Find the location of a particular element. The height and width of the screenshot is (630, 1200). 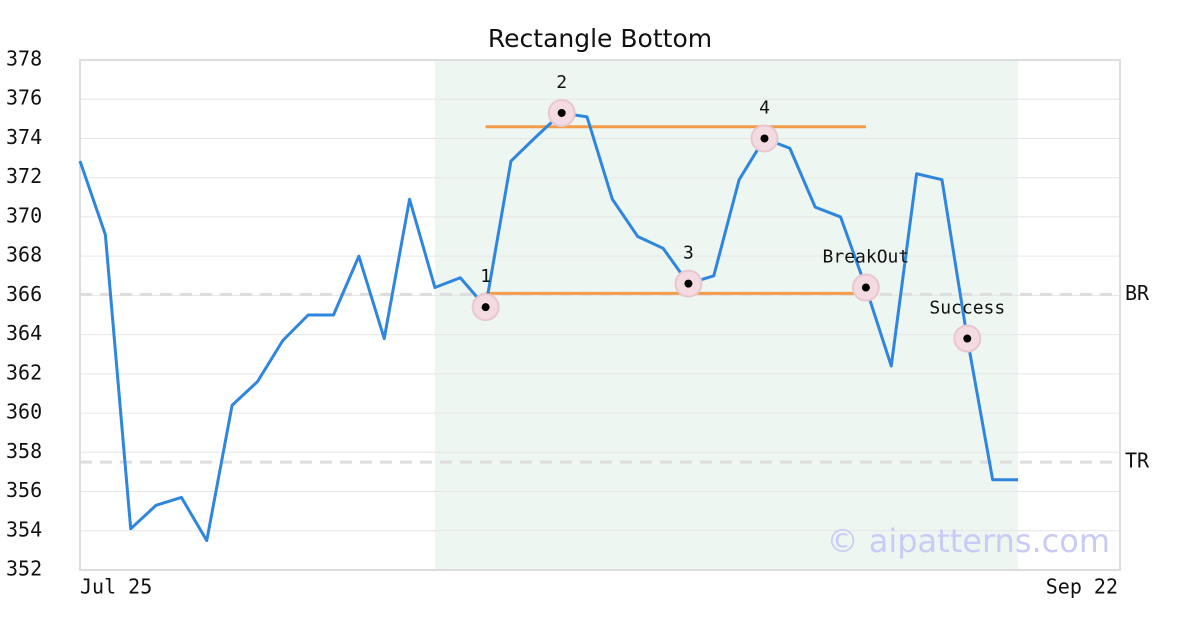

point-label: 2 is located at coordinates (561, 82).